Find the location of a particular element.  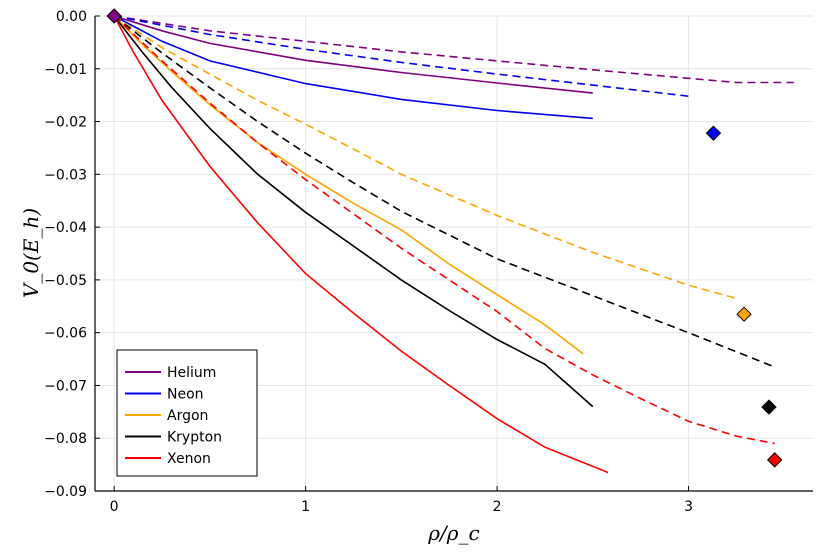

y-tick-label: −0.03 is located at coordinates (65, 175).